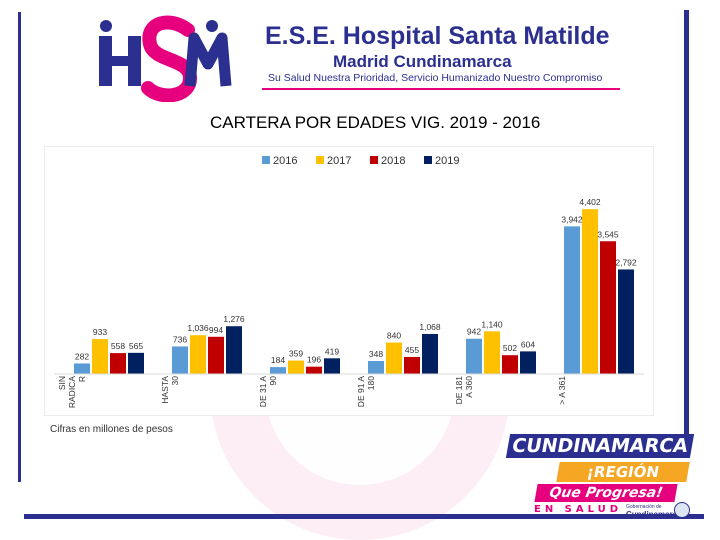  I want to click on right-accent-bar, so click(686, 230).